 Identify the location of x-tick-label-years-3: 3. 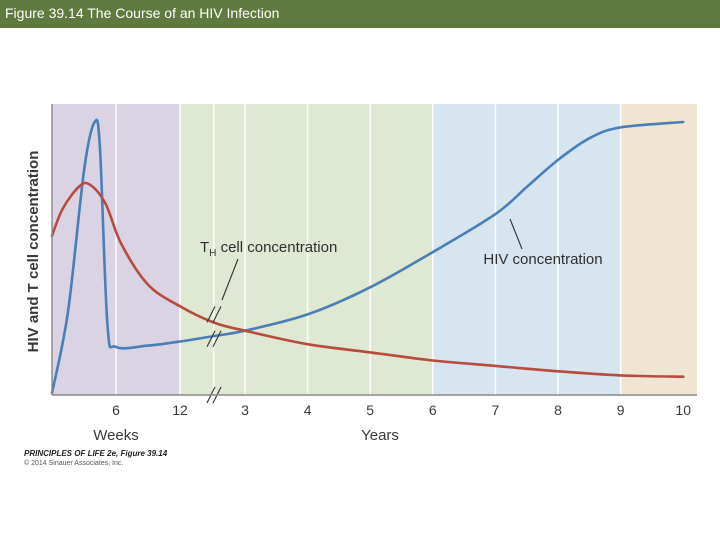
(245, 410).